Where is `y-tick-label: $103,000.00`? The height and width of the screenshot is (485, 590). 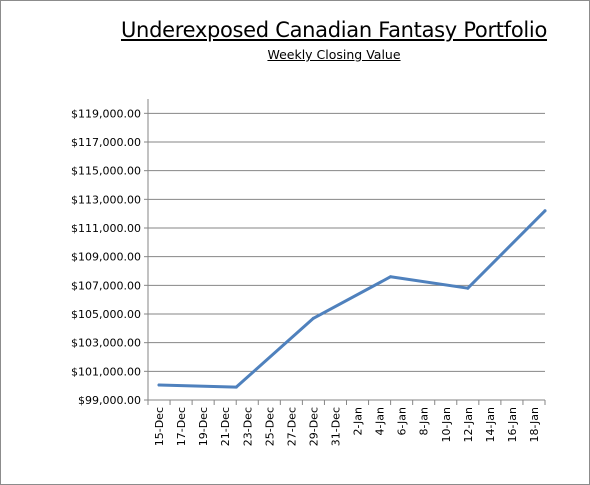 y-tick-label: $103,000.00 is located at coordinates (106, 343).